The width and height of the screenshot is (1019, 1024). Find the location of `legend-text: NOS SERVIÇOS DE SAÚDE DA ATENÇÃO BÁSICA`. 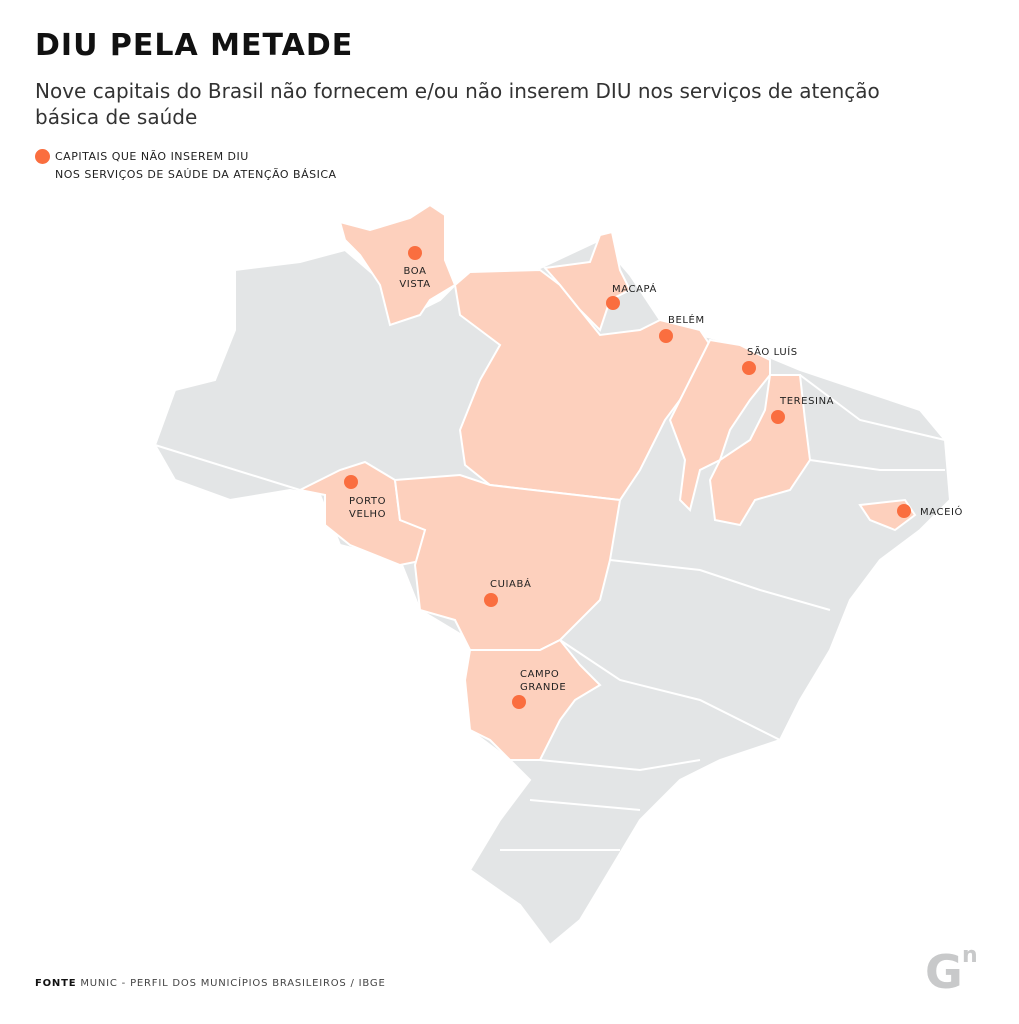

legend-text: NOS SERVIÇOS DE SAÚDE DA ATENÇÃO BÁSICA is located at coordinates (196, 174).